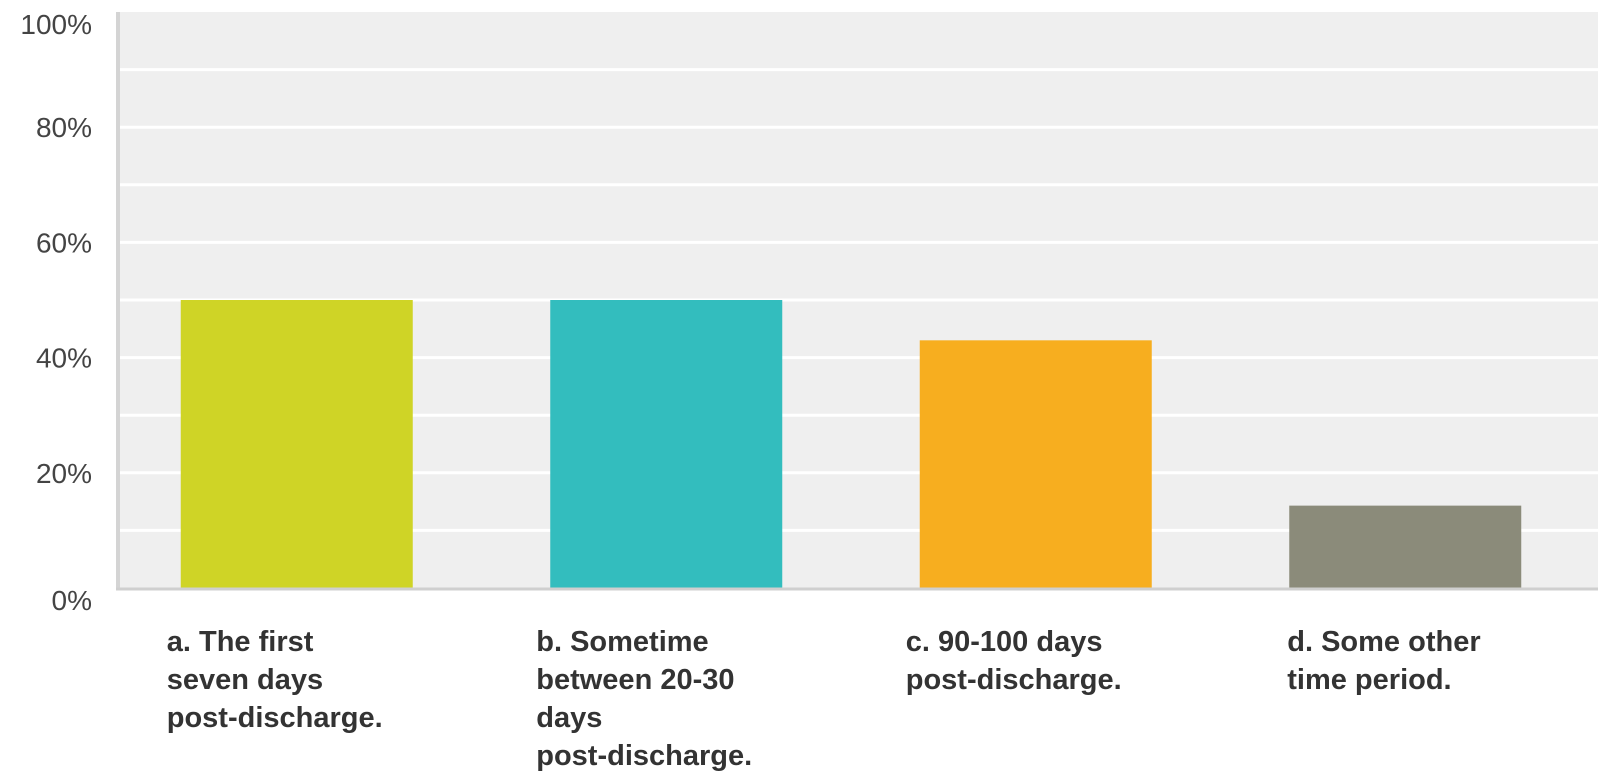  What do you see at coordinates (622, 642) in the screenshot?
I see `x-tick-label-line: b. Sometime` at bounding box center [622, 642].